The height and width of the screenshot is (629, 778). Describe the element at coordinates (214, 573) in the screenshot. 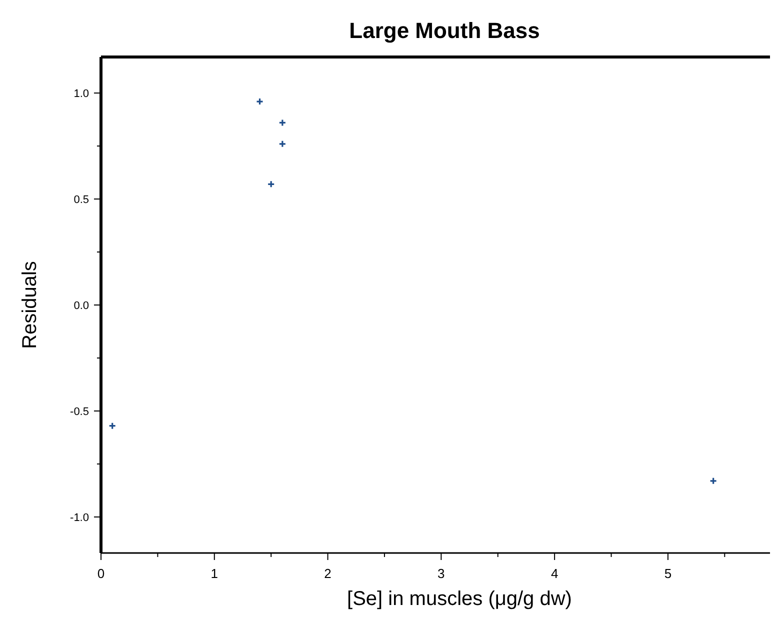

I see `x-tick-label: 1` at that location.